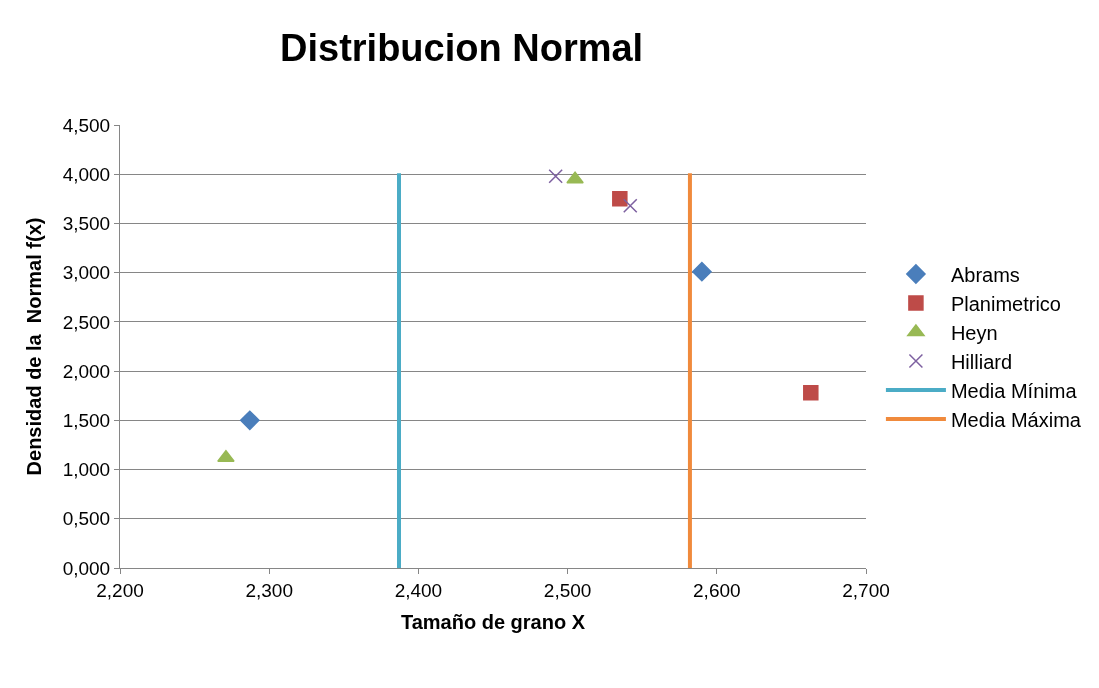 Image resolution: width=1099 pixels, height=688 pixels. What do you see at coordinates (1014, 390) in the screenshot?
I see `legend-label: Media Mínima` at bounding box center [1014, 390].